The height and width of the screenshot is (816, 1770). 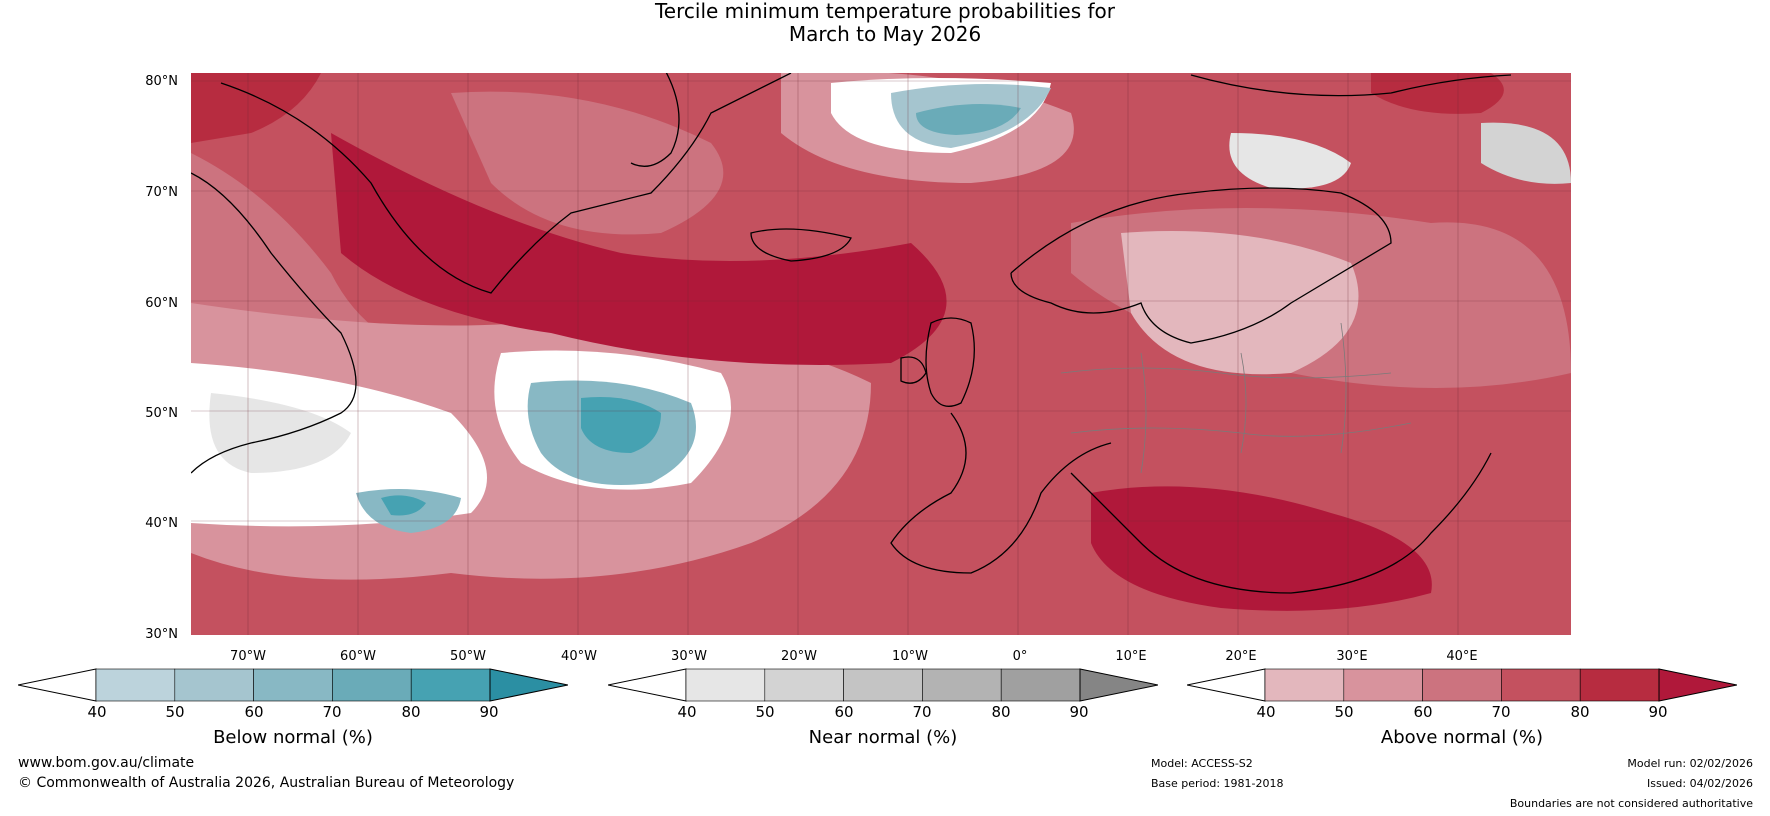 I want to click on mediterranean-coast, so click(x=1281, y=523).